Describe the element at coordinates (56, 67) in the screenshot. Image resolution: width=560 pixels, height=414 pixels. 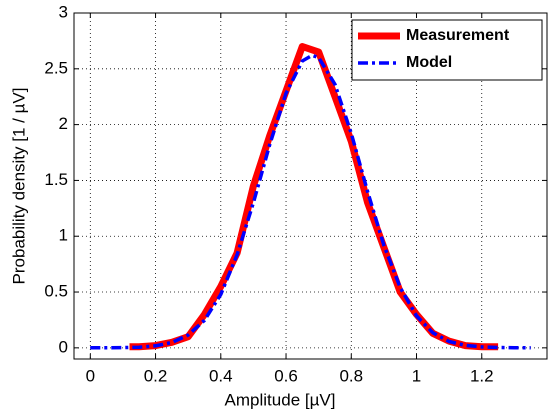
I see `y-tick-label: 2.5` at that location.